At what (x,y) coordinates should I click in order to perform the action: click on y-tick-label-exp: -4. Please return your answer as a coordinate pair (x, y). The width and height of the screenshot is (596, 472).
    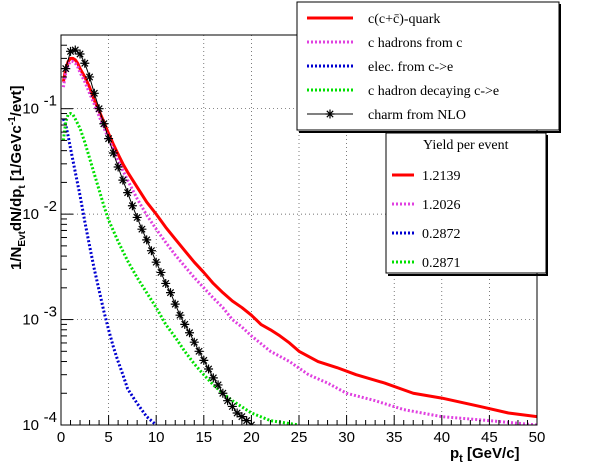
    Looking at the image, I should click on (50, 417).